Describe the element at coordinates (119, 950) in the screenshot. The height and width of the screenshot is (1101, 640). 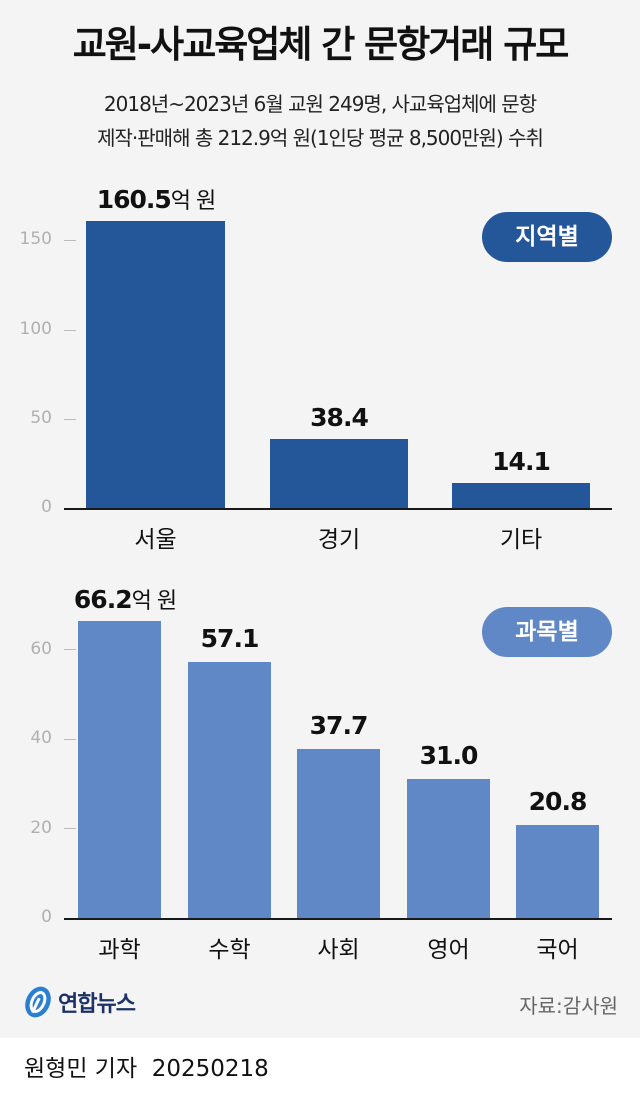
I see `category-label: 과학` at that location.